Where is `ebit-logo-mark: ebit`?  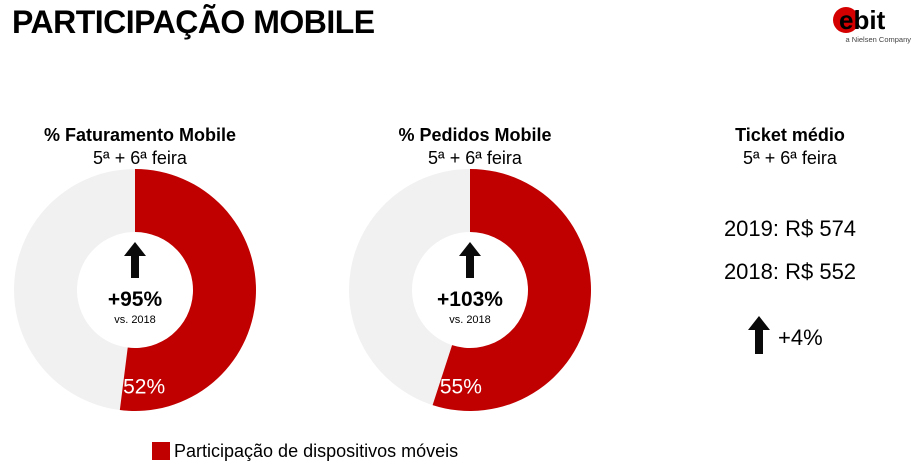
ebit-logo-mark: ebit is located at coordinates (859, 20).